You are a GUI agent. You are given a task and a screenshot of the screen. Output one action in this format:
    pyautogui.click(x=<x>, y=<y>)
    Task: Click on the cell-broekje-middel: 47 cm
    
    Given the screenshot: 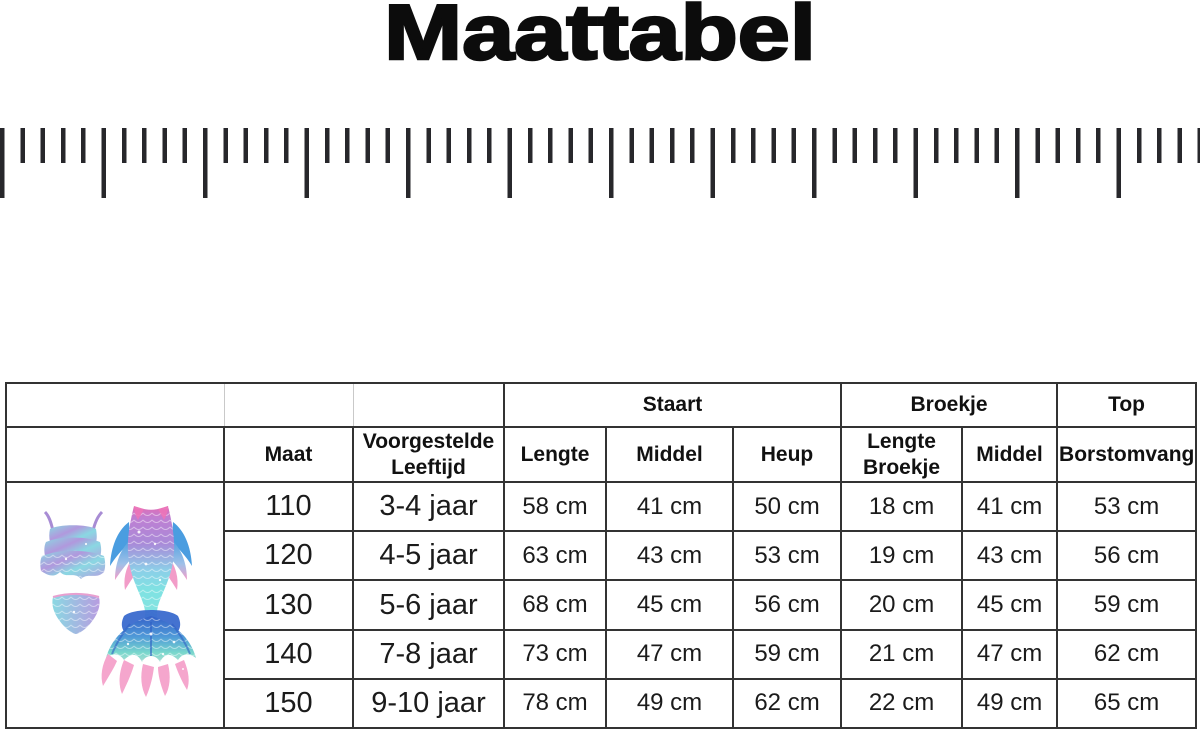 What is the action you would take?
    pyautogui.click(x=1010, y=654)
    